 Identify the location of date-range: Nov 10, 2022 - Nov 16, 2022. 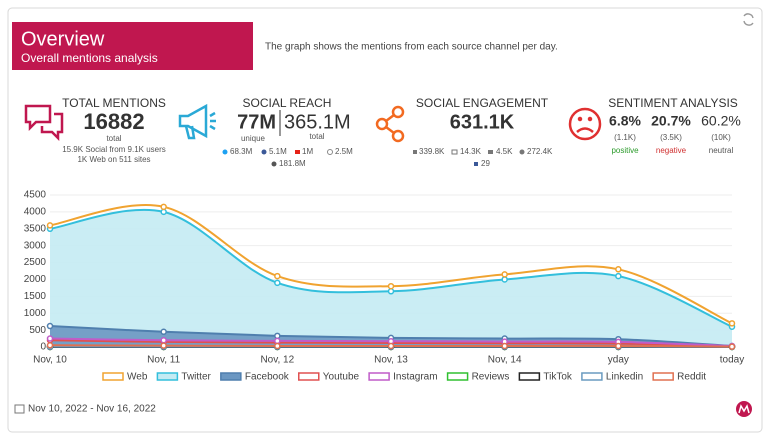
(92, 409).